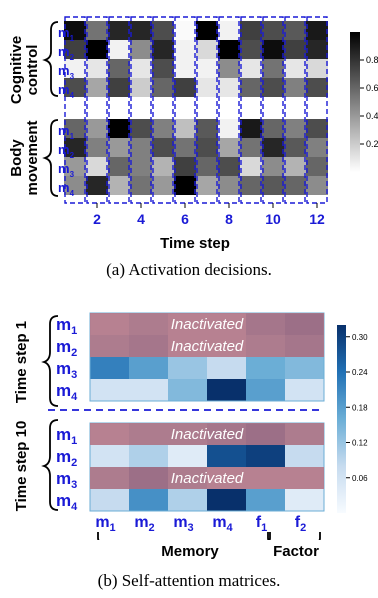 The image size is (378, 598). I want to click on x-tick-label: 4, so click(141, 219).